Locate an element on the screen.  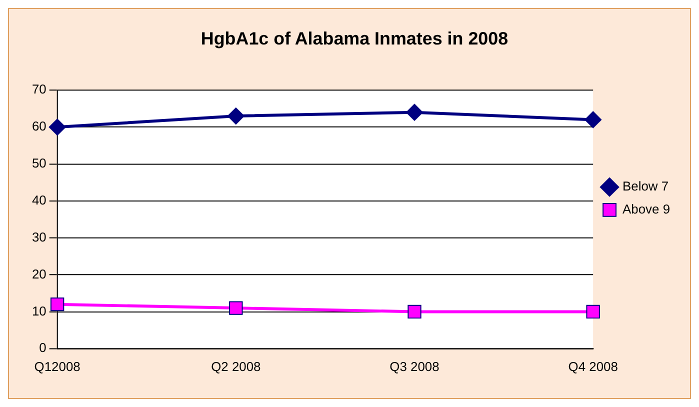
legend-label: Below 7 is located at coordinates (645, 186).